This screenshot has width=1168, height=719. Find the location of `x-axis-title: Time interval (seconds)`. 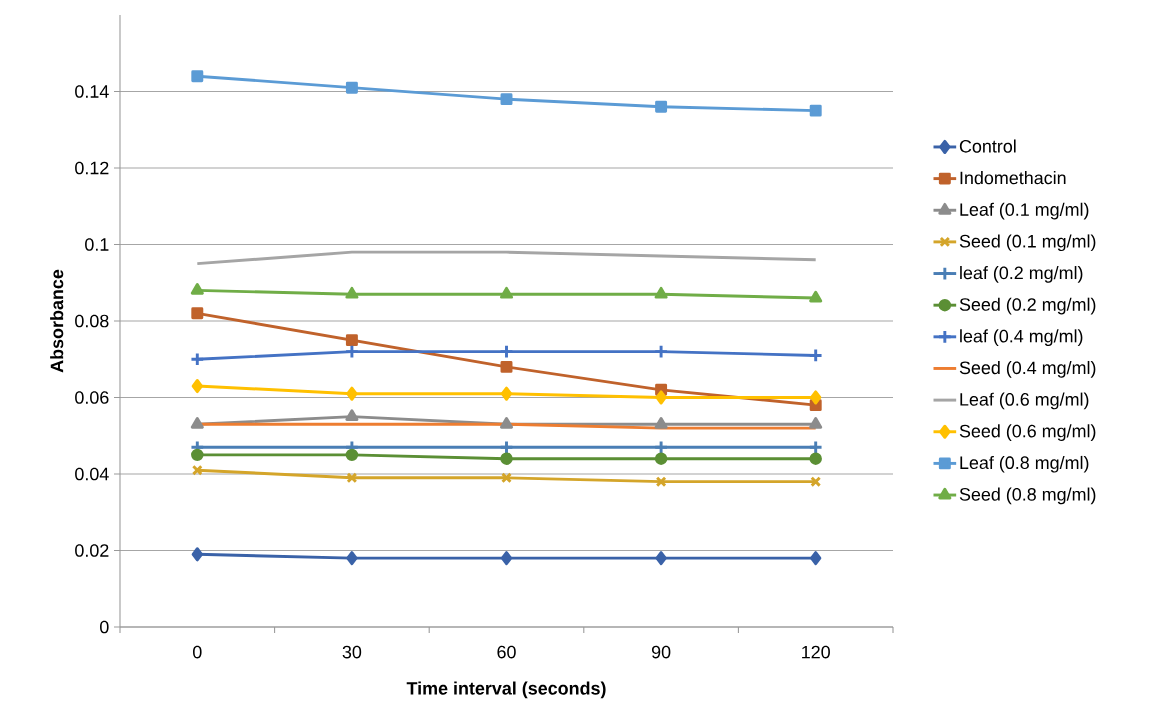

x-axis-title: Time interval (seconds) is located at coordinates (506, 690).